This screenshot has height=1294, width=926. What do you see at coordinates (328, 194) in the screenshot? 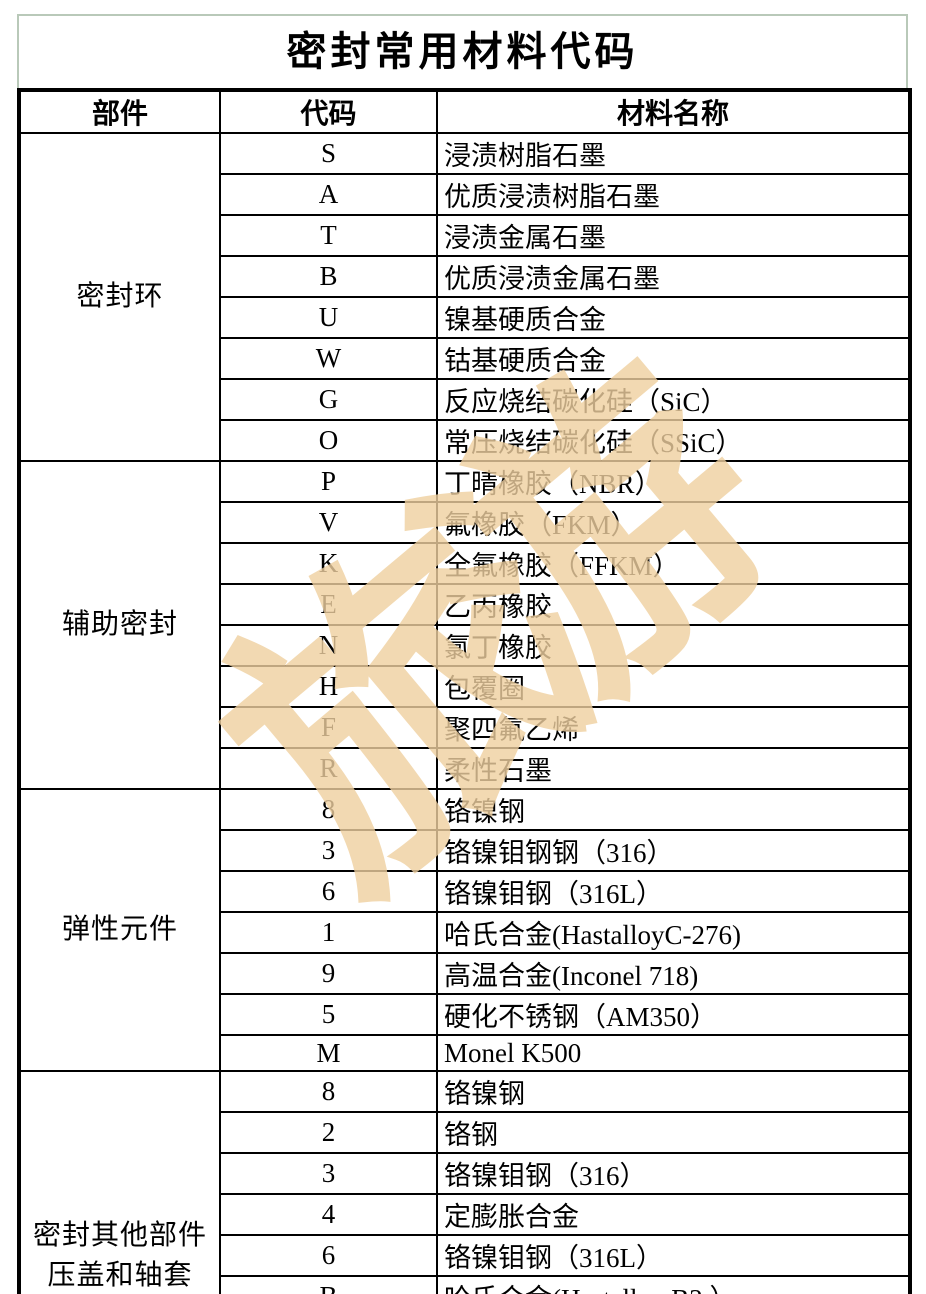
I see `code-cell: A` at bounding box center [328, 194].